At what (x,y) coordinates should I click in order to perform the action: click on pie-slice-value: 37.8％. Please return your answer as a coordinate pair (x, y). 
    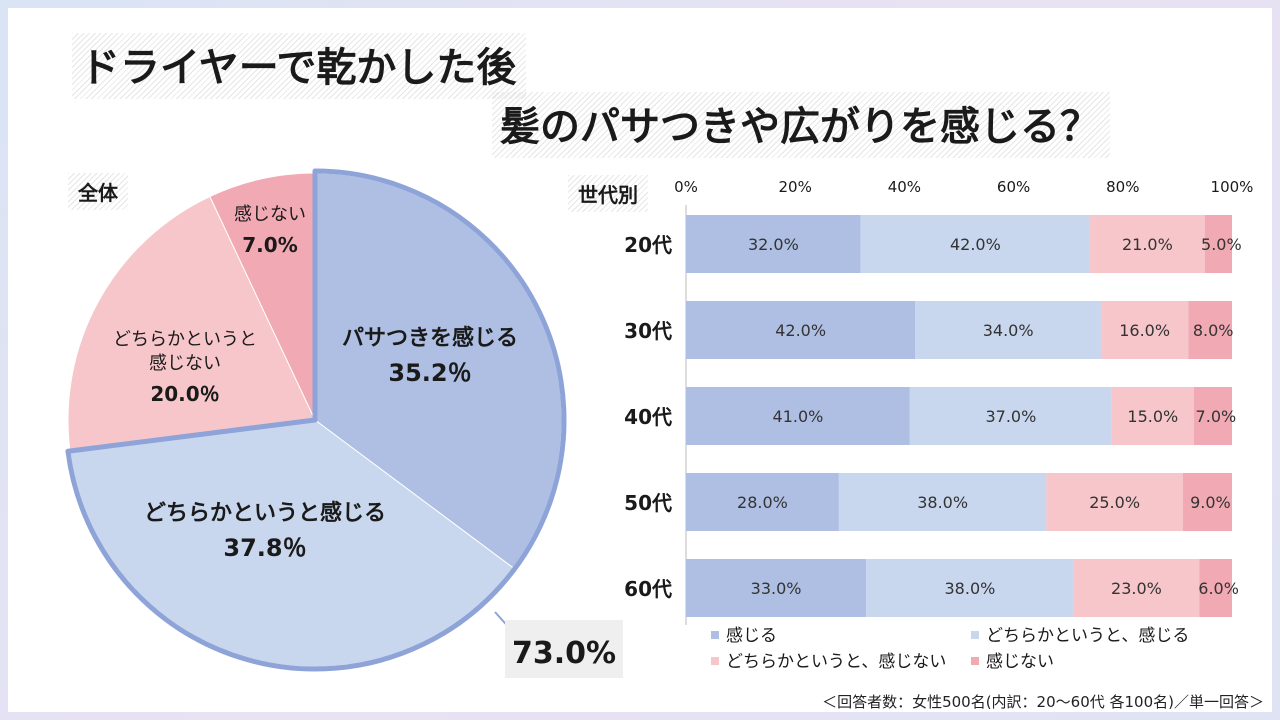
    Looking at the image, I should click on (264, 548).